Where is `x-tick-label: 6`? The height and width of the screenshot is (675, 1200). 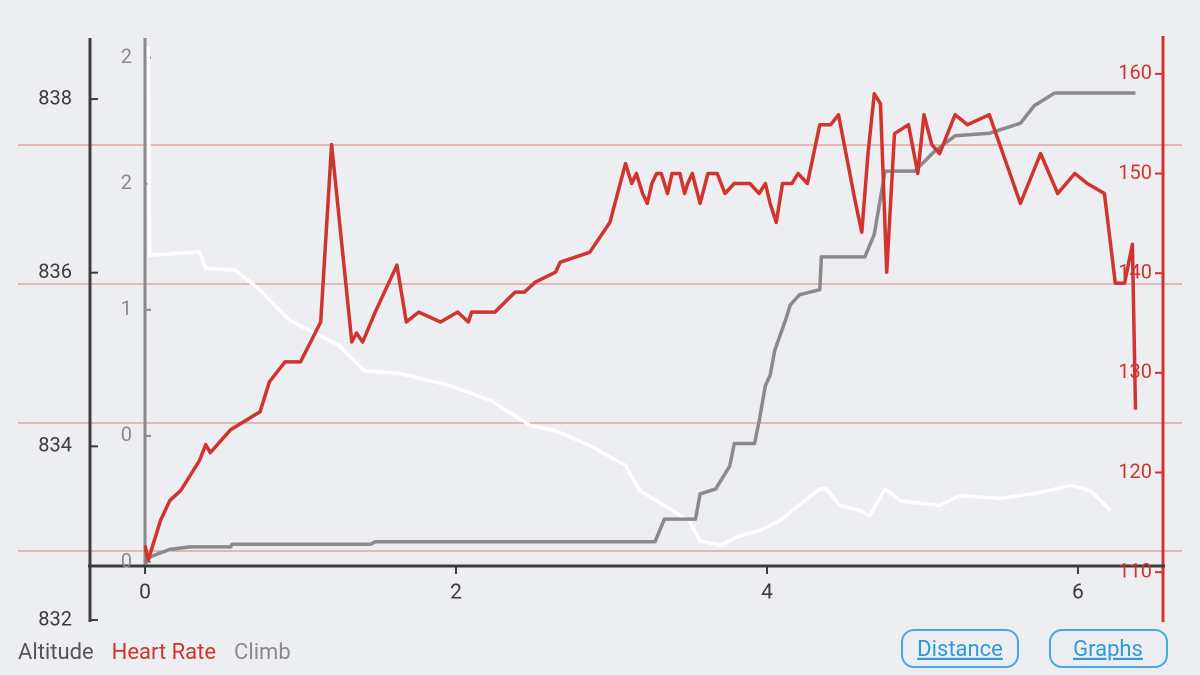
x-tick-label: 6 is located at coordinates (1078, 593).